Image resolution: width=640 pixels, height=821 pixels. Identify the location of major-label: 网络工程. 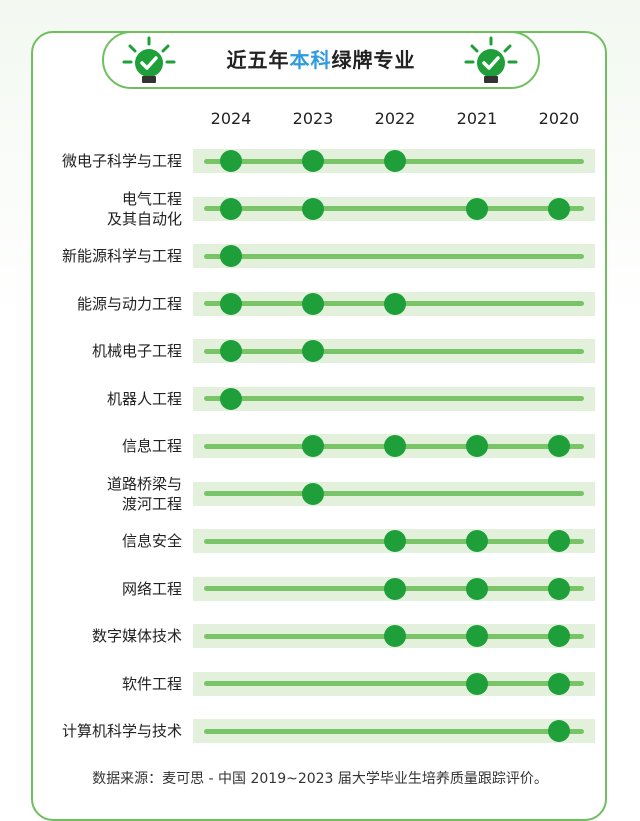
(151, 588).